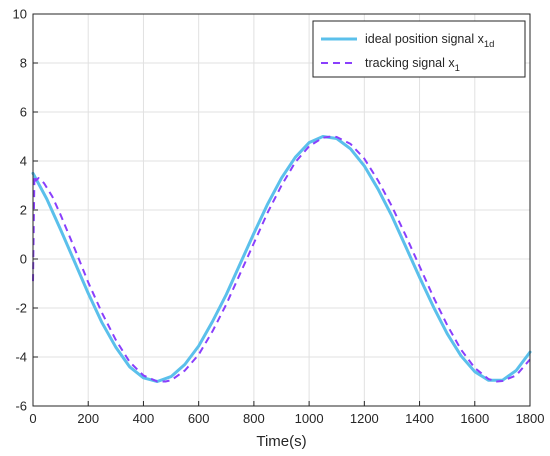  I want to click on legend-label-tracking: tracking signal x1, so click(412, 65).